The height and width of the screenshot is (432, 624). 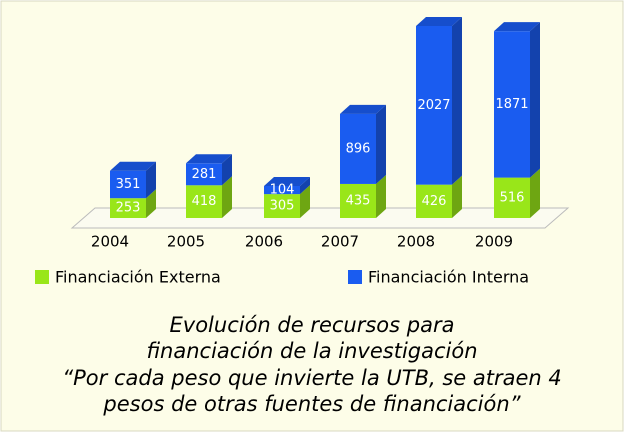 What do you see at coordinates (311, 404) in the screenshot?
I see `subtitle-line: pesos de otras fuentes de financiación”` at bounding box center [311, 404].